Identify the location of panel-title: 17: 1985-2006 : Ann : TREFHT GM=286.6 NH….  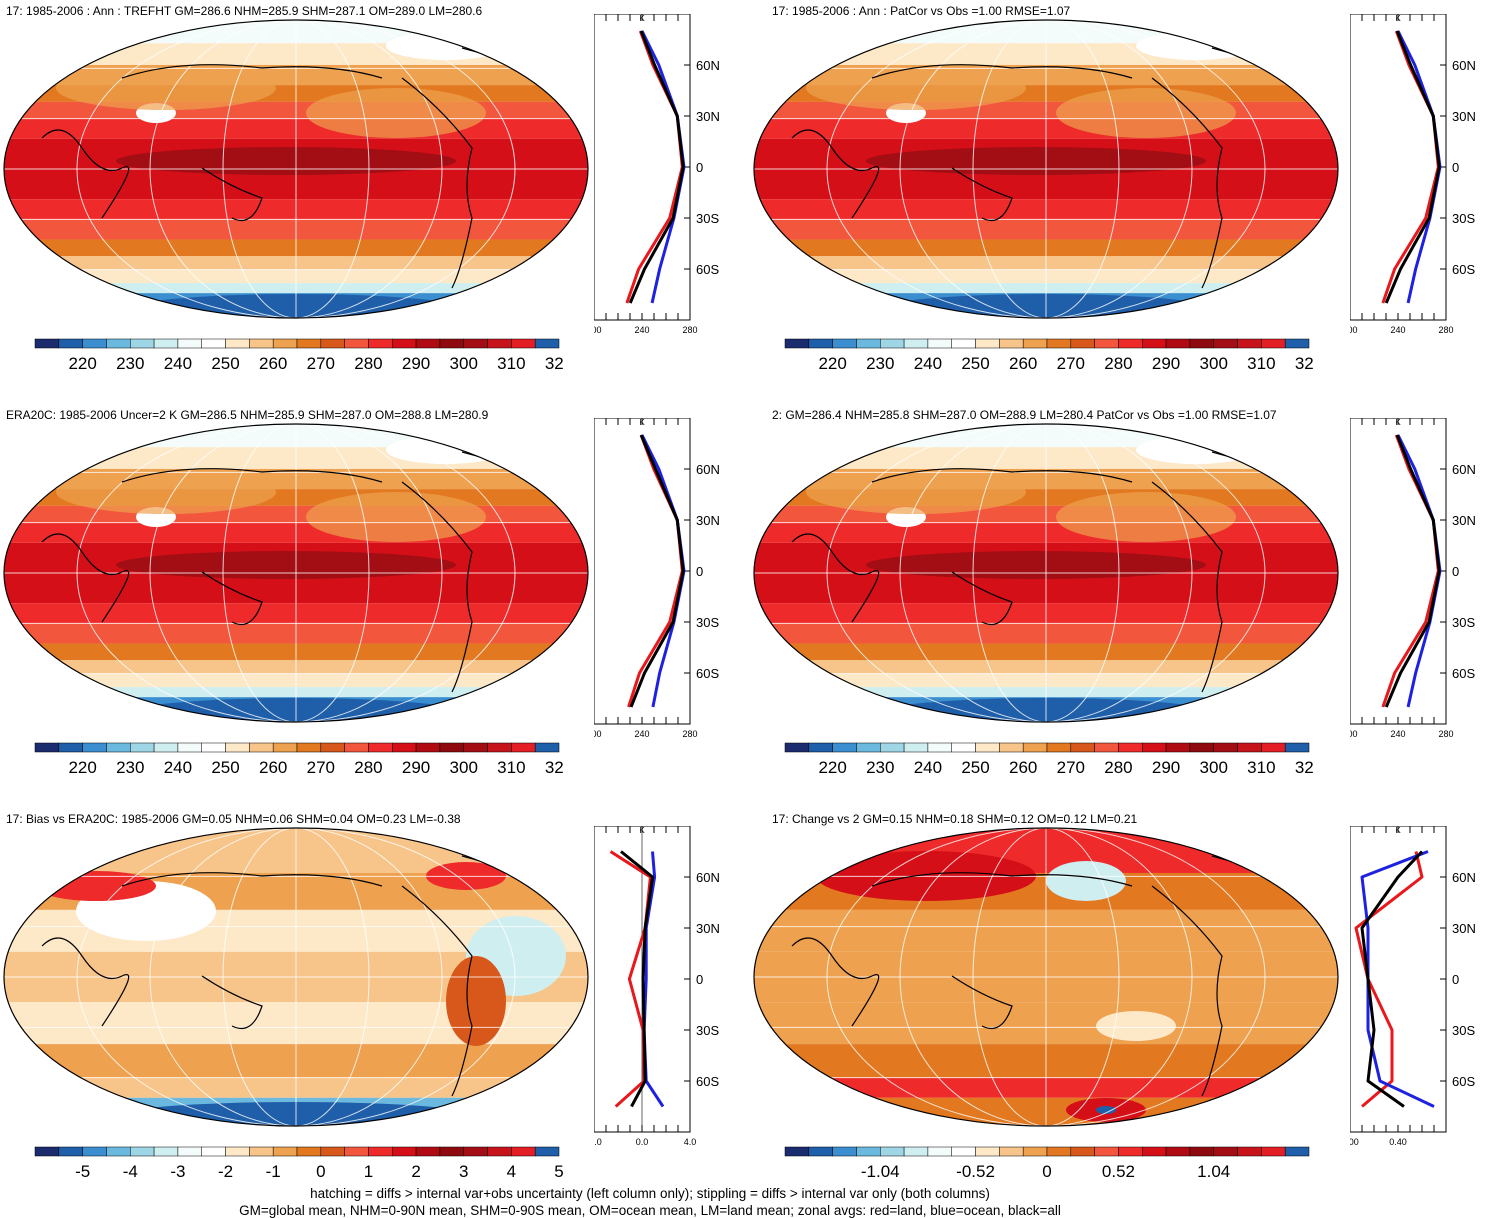
(244, 11).